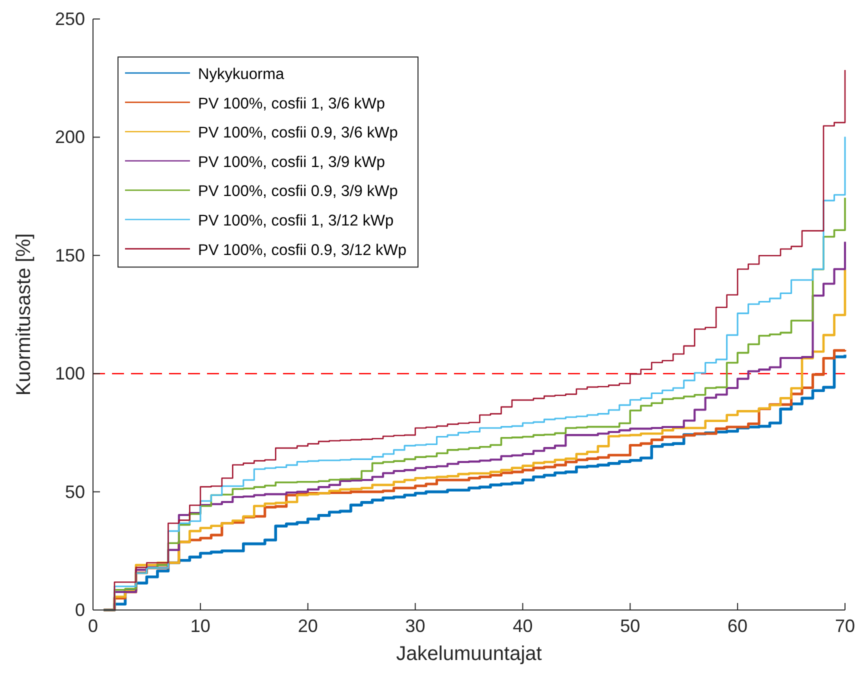  What do you see at coordinates (522, 626) in the screenshot?
I see `x-tick-label: 40` at bounding box center [522, 626].